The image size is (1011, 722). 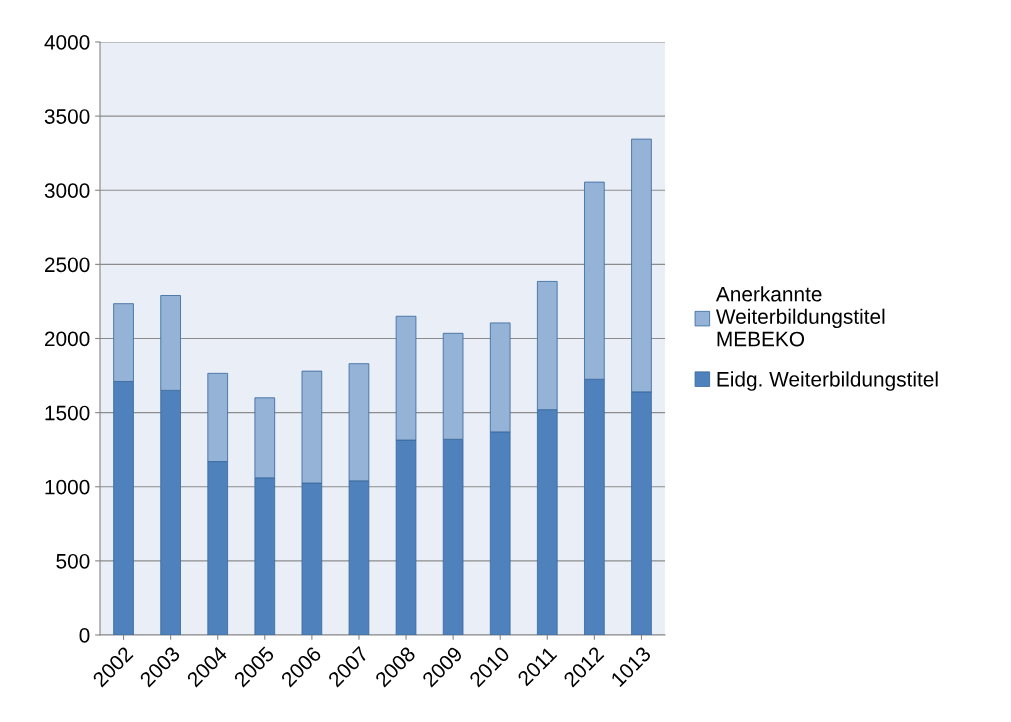 What do you see at coordinates (67, 265) in the screenshot?
I see `y-tick-label: 2500` at bounding box center [67, 265].